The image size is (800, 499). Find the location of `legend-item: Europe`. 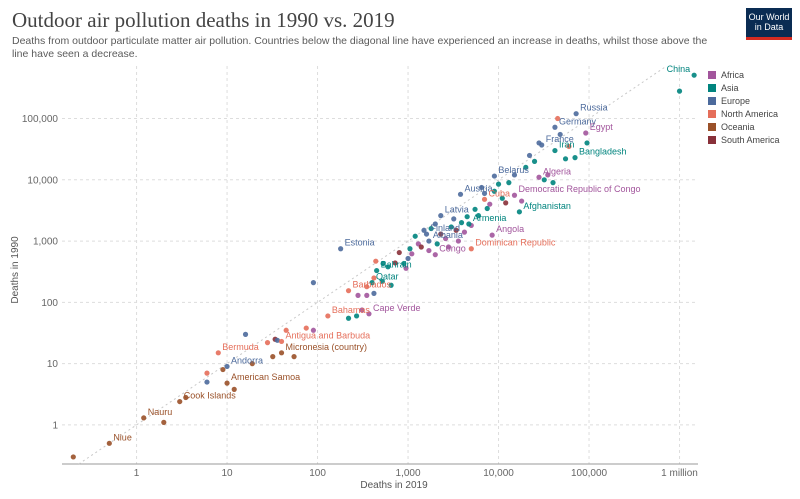

legend-item: Europe is located at coordinates (744, 100).